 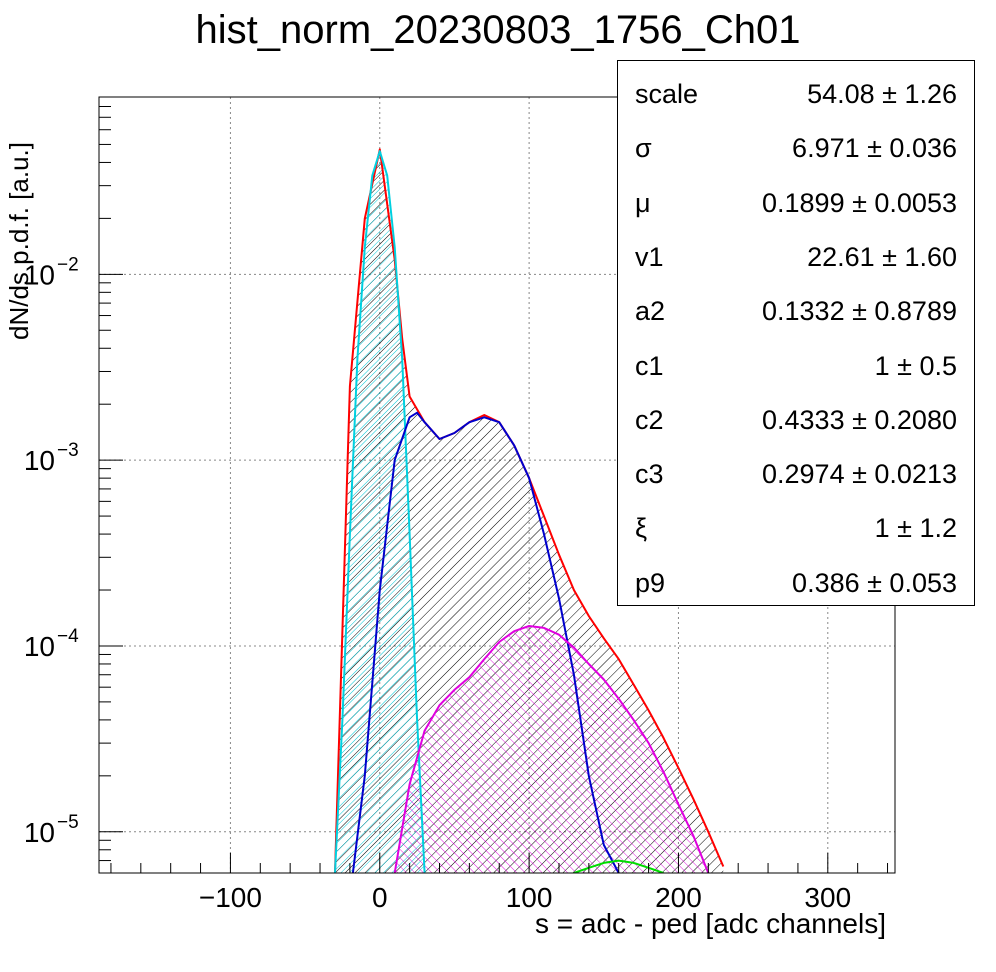 What do you see at coordinates (874, 582) in the screenshot?
I see `fit-parameter-value: 0.386 ± 0.053` at bounding box center [874, 582].